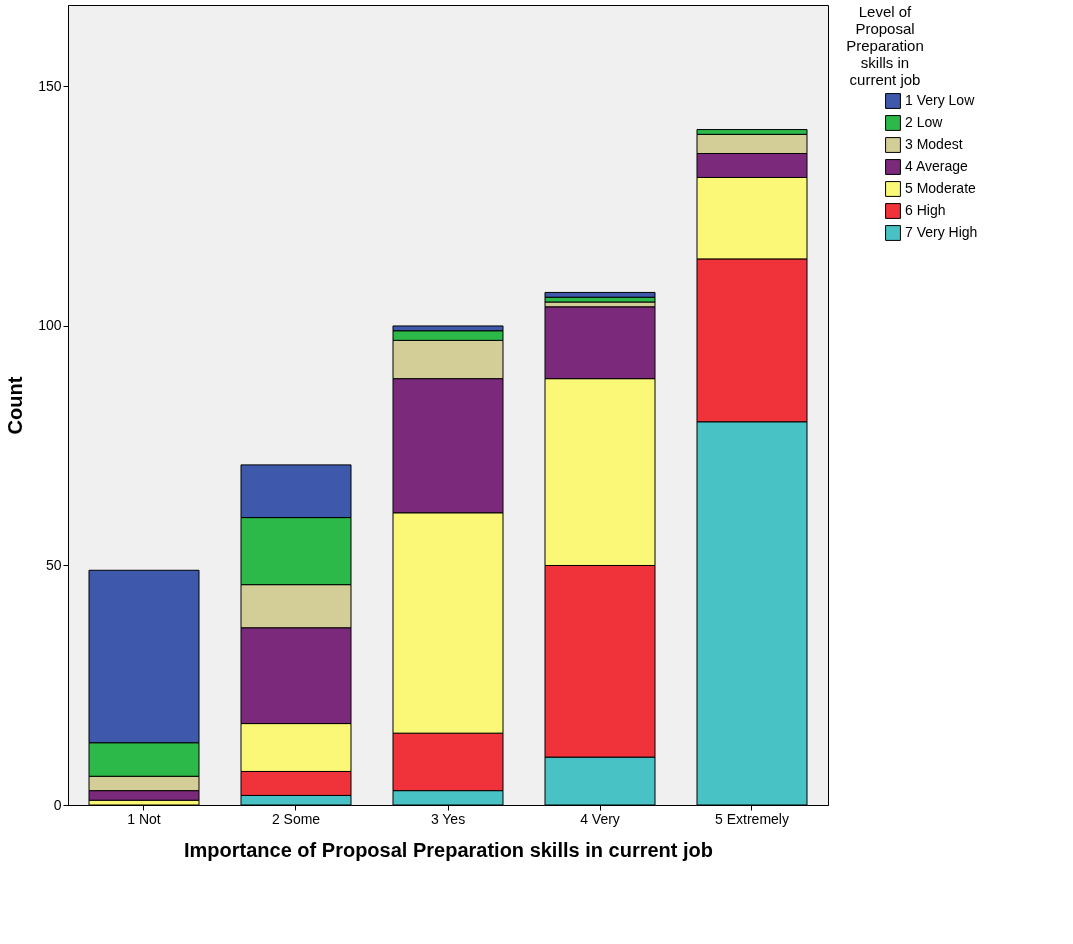  I want to click on y-tick-label: 0, so click(57, 804).